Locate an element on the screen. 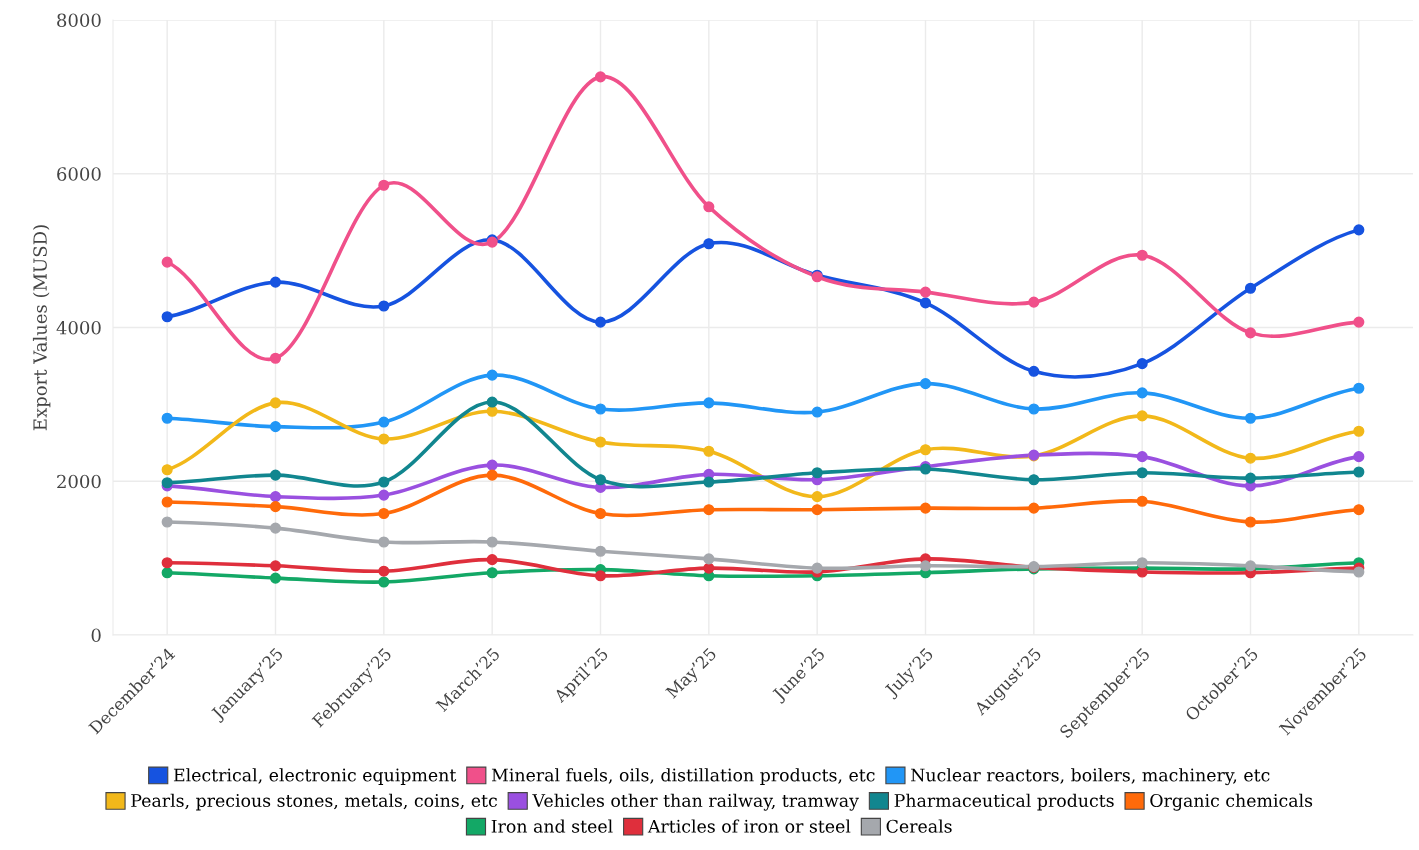 This screenshot has width=1419, height=850. legend-label: Pearls, precious stones, metals, coins, etc is located at coordinates (314, 802).